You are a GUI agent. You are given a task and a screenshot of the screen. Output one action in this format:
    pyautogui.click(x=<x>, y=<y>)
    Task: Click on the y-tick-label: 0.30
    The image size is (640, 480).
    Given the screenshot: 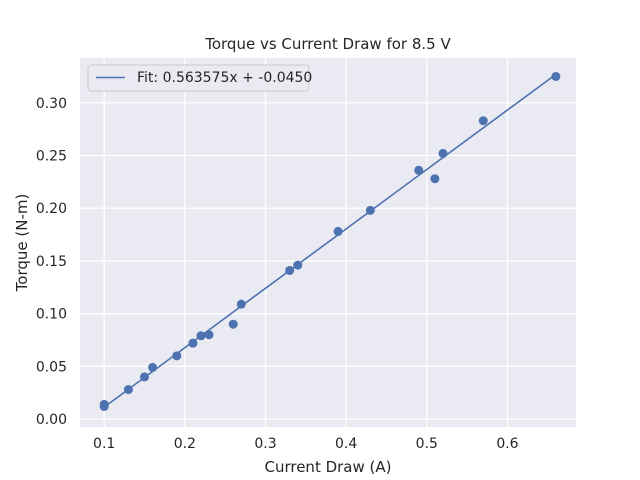 What is the action you would take?
    pyautogui.click(x=51, y=104)
    